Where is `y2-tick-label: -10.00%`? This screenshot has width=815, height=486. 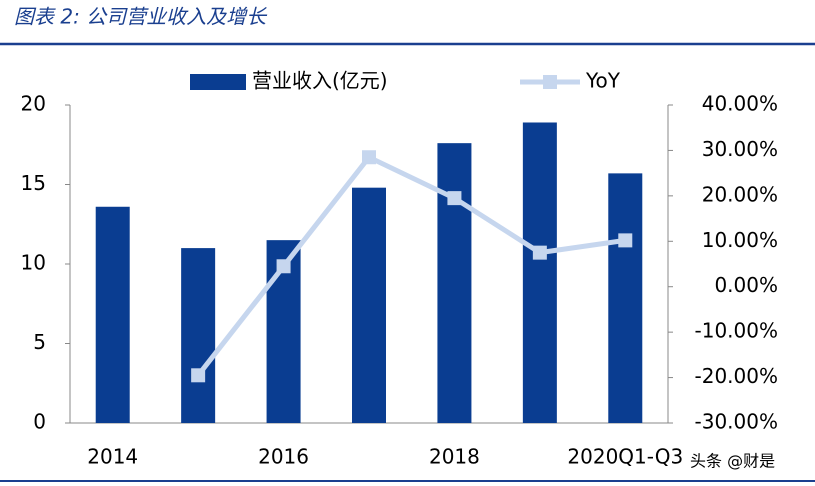
y2-tick-label: -10.00% is located at coordinates (736, 331).